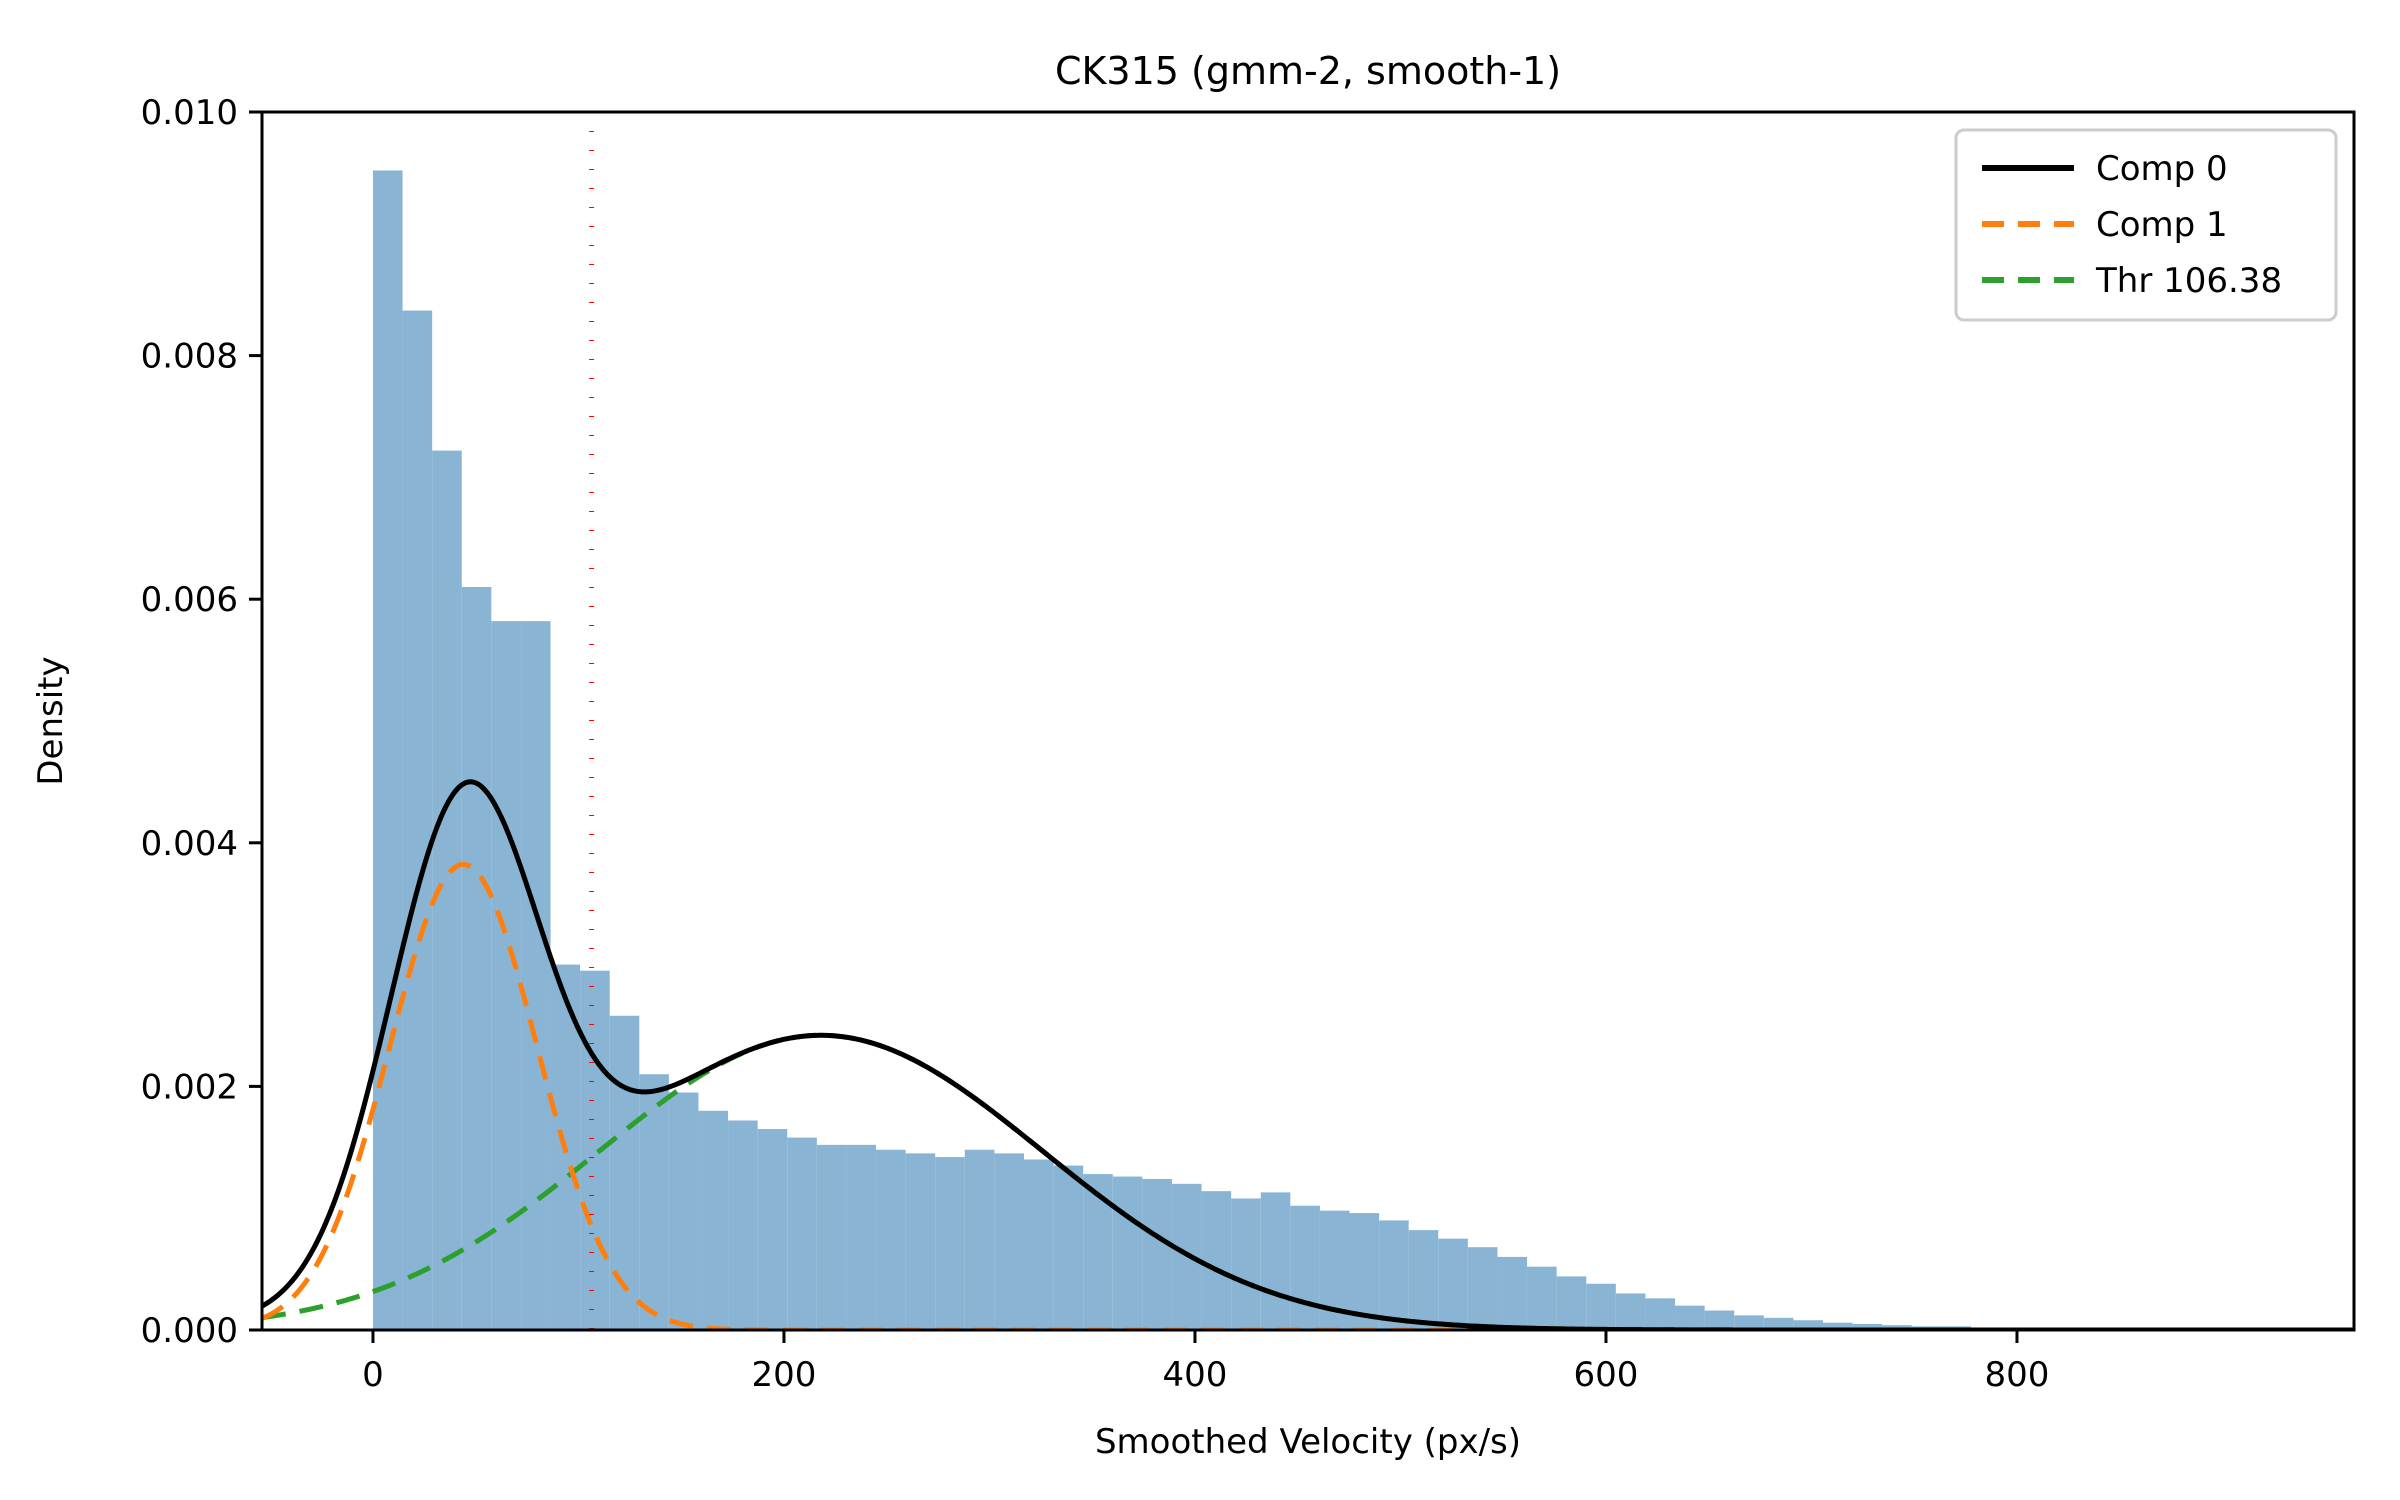 Image resolution: width=2400 pixels, height=1500 pixels. Describe the element at coordinates (1308, 1442) in the screenshot. I see `x-axis-label: Smoothed Velocity (px/s)` at that location.